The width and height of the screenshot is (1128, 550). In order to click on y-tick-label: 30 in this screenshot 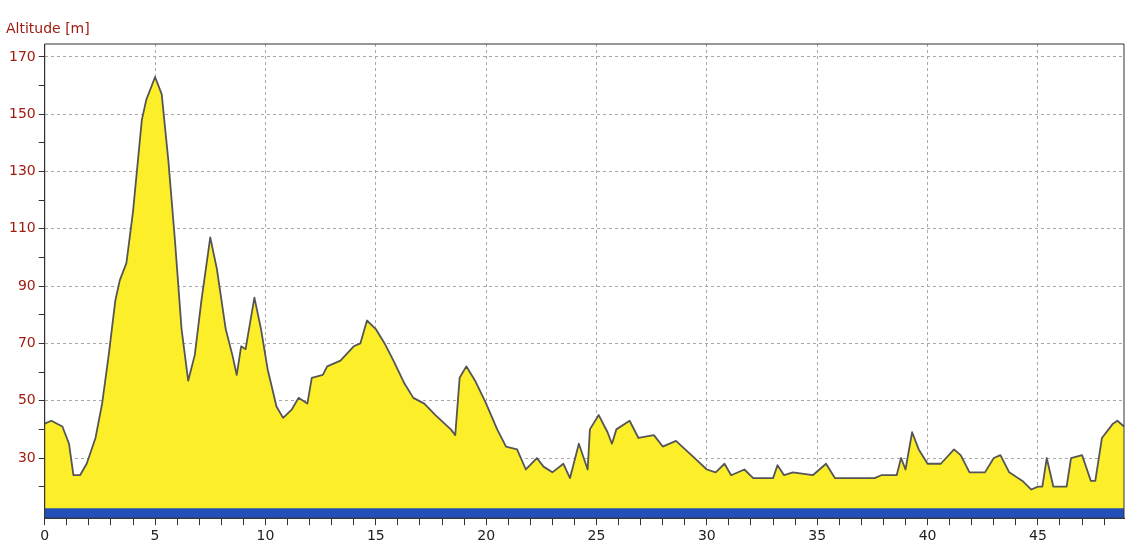, I will do `click(26, 456)`.